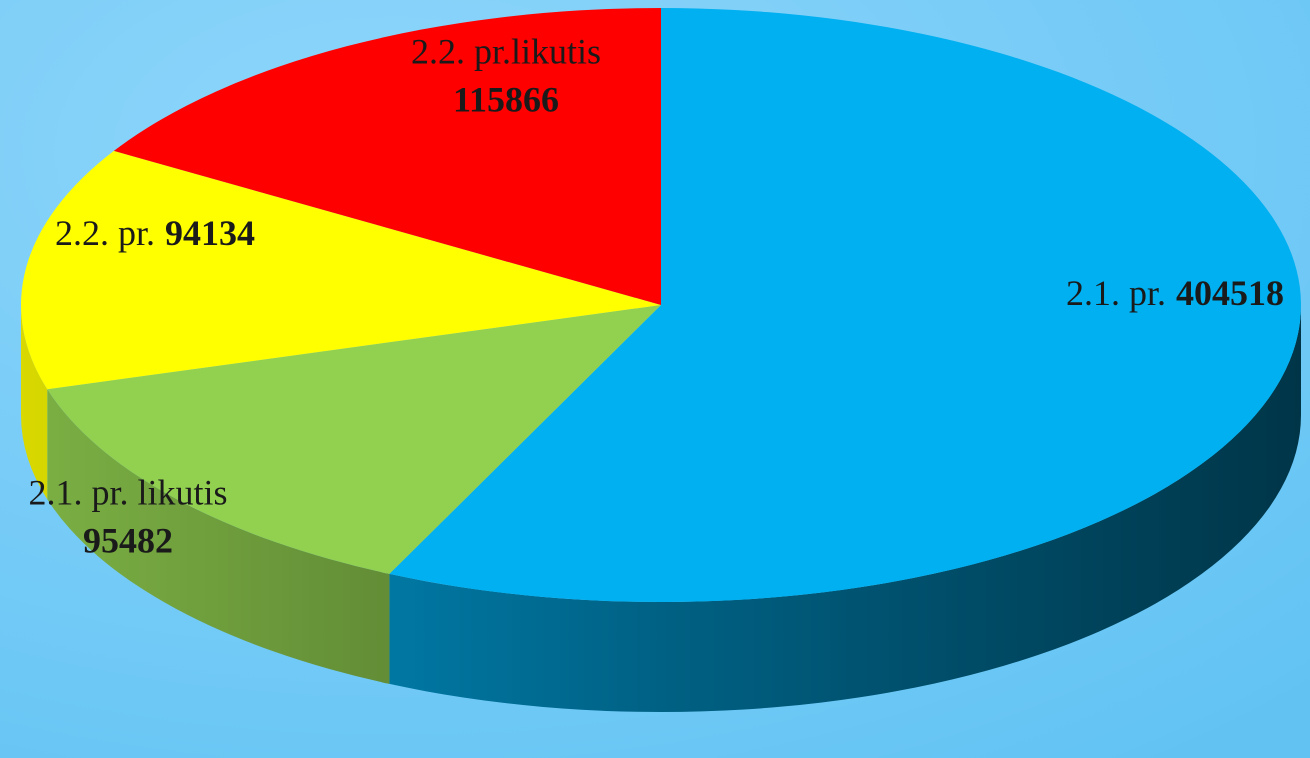 This screenshot has width=1310, height=758. What do you see at coordinates (506, 99) in the screenshot?
I see `data-label-value: 115866` at bounding box center [506, 99].